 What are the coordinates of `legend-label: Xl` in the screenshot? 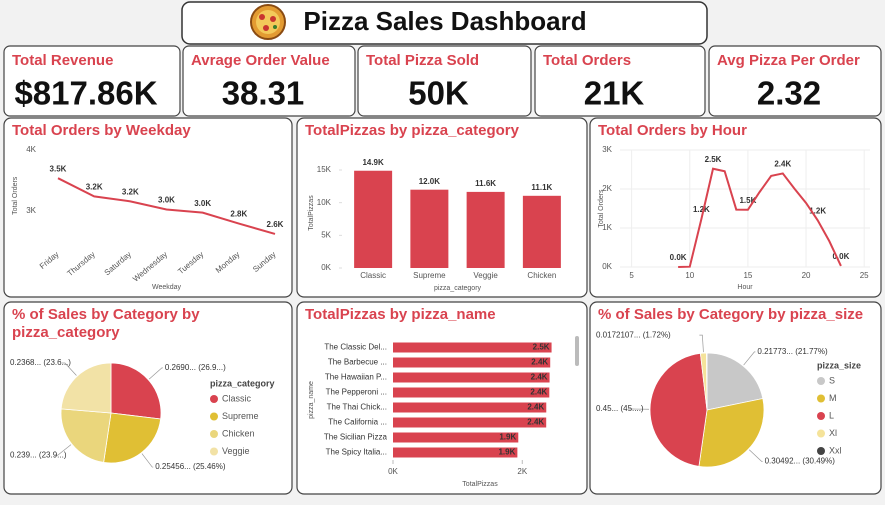 It's located at (833, 433).